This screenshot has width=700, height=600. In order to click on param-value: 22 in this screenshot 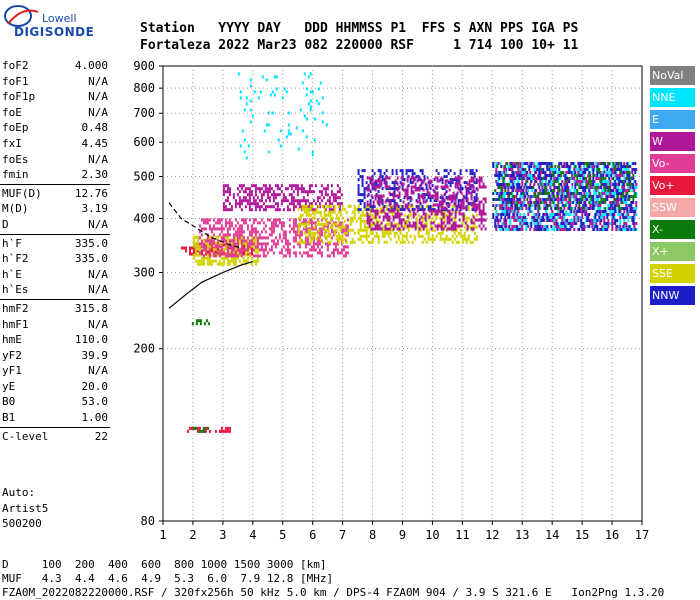, I will do `click(101, 436)`.